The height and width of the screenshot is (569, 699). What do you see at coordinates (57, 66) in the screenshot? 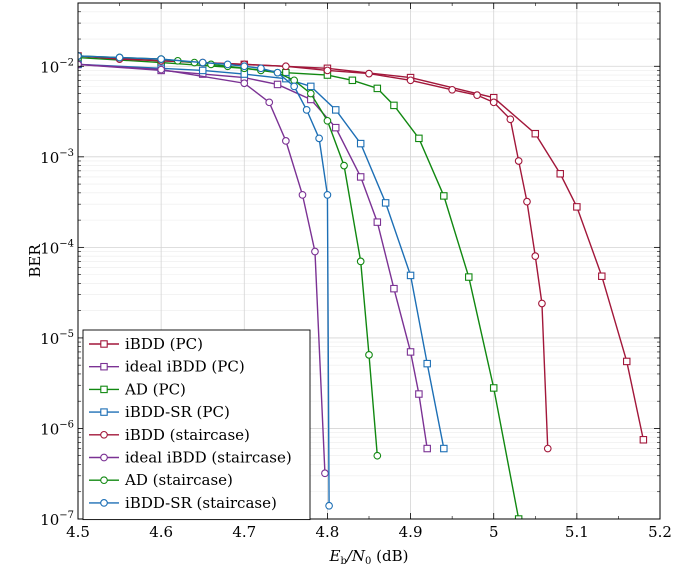
I see `y-tick-label: 10⁻²` at bounding box center [57, 66].